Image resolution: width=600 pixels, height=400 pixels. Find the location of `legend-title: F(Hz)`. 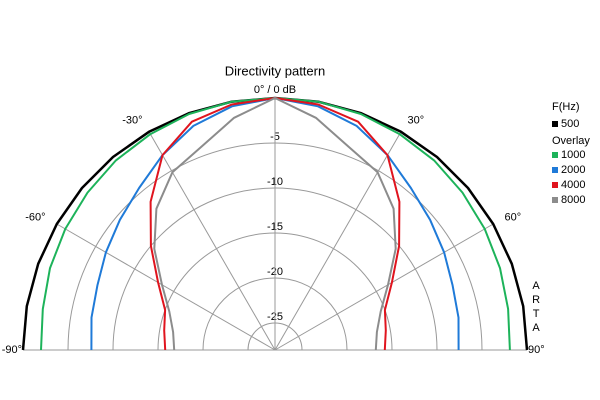

legend-title: F(Hz) is located at coordinates (566, 107).